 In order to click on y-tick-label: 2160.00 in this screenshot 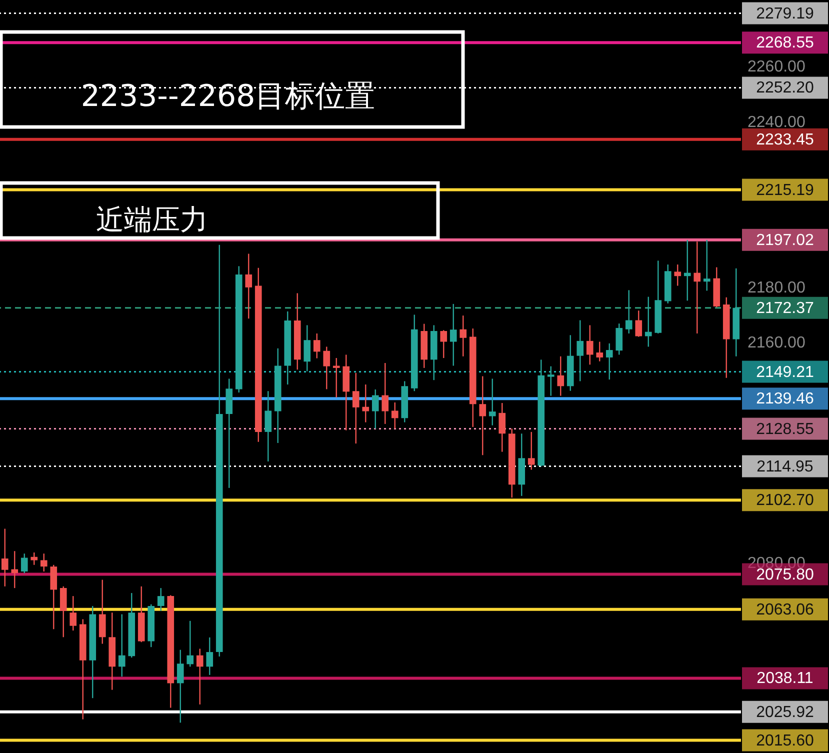, I will do `click(777, 343)`.